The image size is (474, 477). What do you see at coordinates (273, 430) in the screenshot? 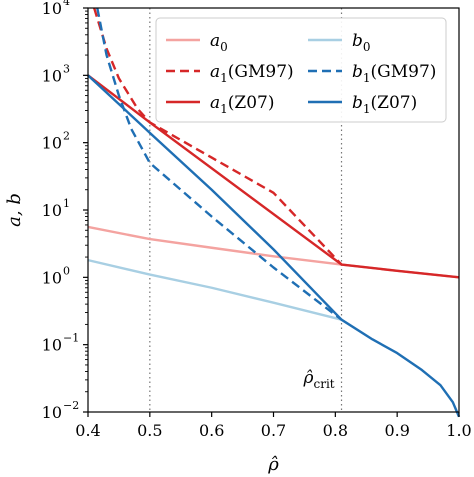
I see `x-tick-label: 0.7` at bounding box center [273, 430].